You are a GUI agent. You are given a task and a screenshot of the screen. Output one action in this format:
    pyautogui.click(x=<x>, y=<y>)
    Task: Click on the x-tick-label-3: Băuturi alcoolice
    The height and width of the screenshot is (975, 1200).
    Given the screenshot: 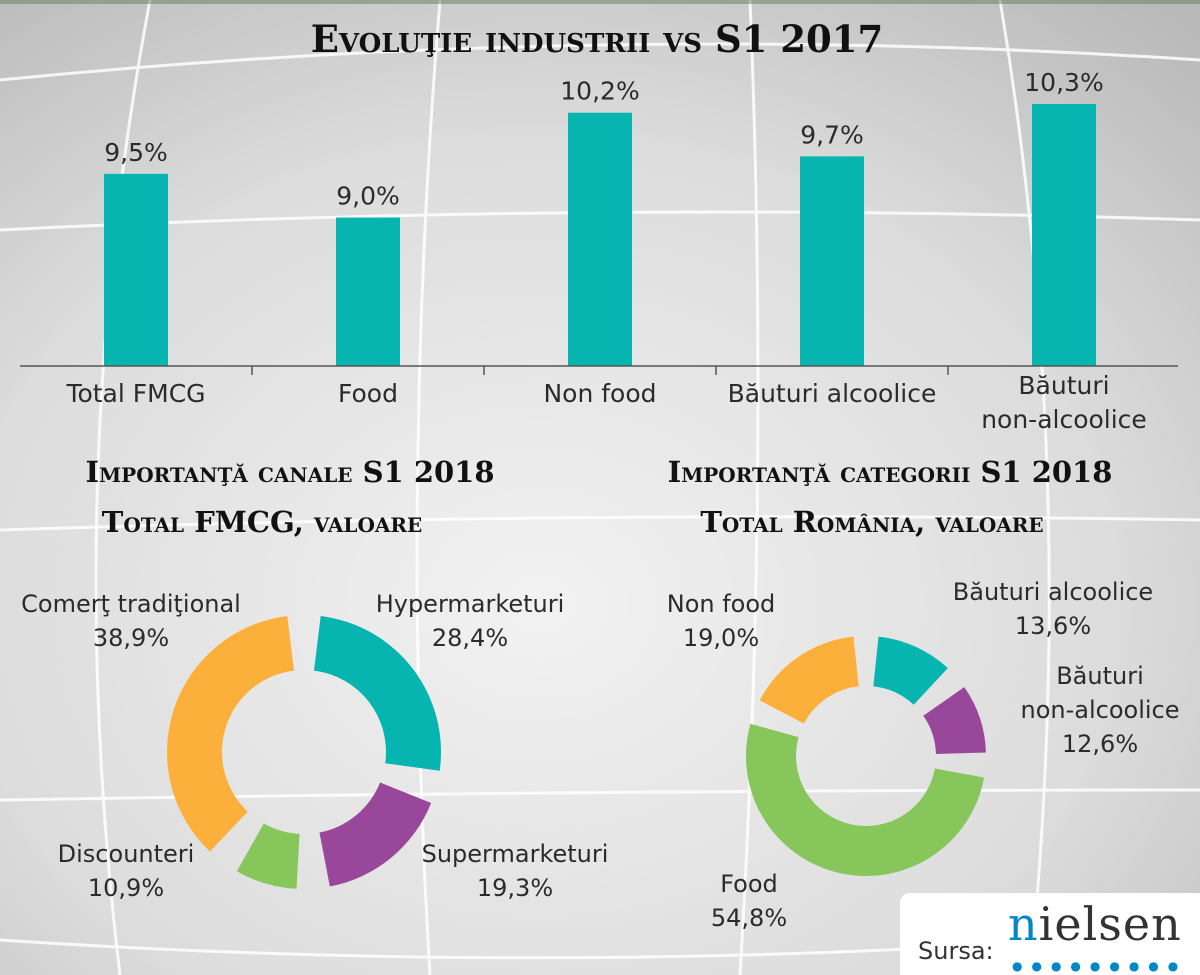 What is the action you would take?
    pyautogui.click(x=832, y=393)
    